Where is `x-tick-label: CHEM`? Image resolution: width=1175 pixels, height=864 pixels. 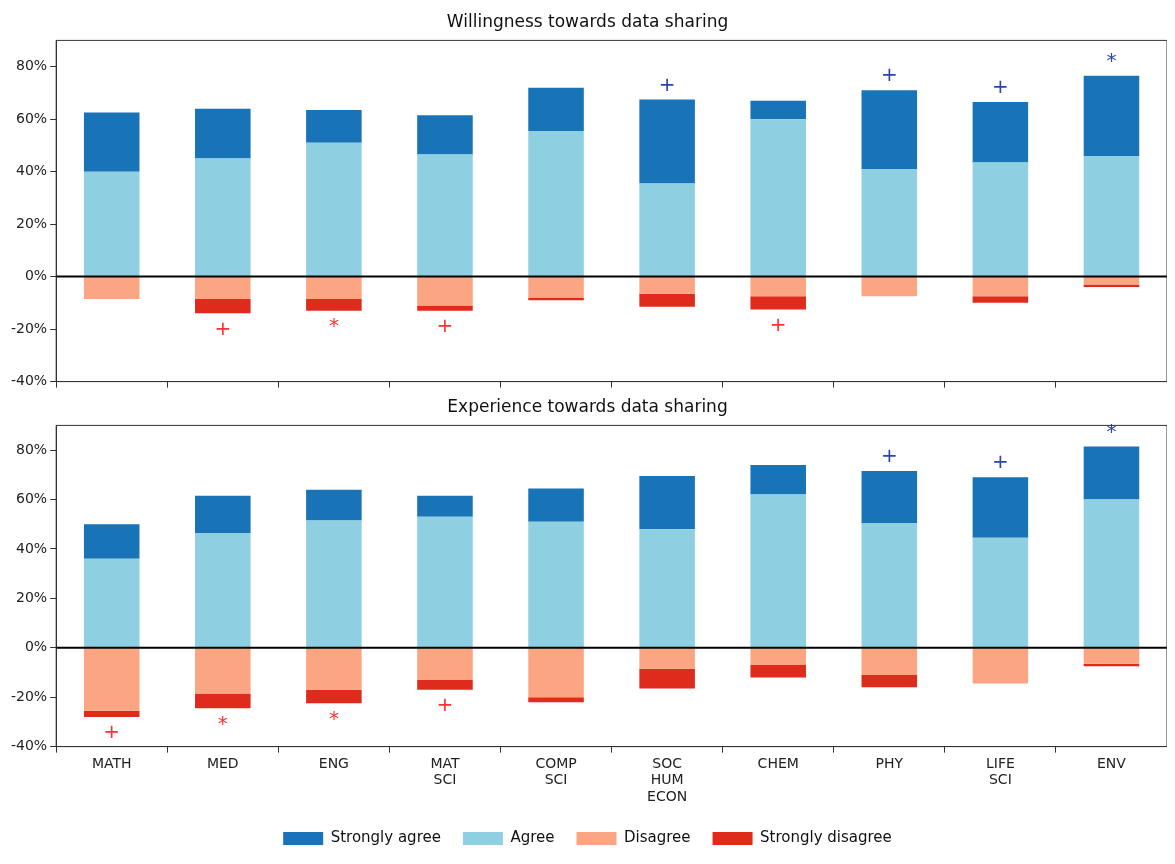
x-tick-label: CHEM is located at coordinates (778, 762).